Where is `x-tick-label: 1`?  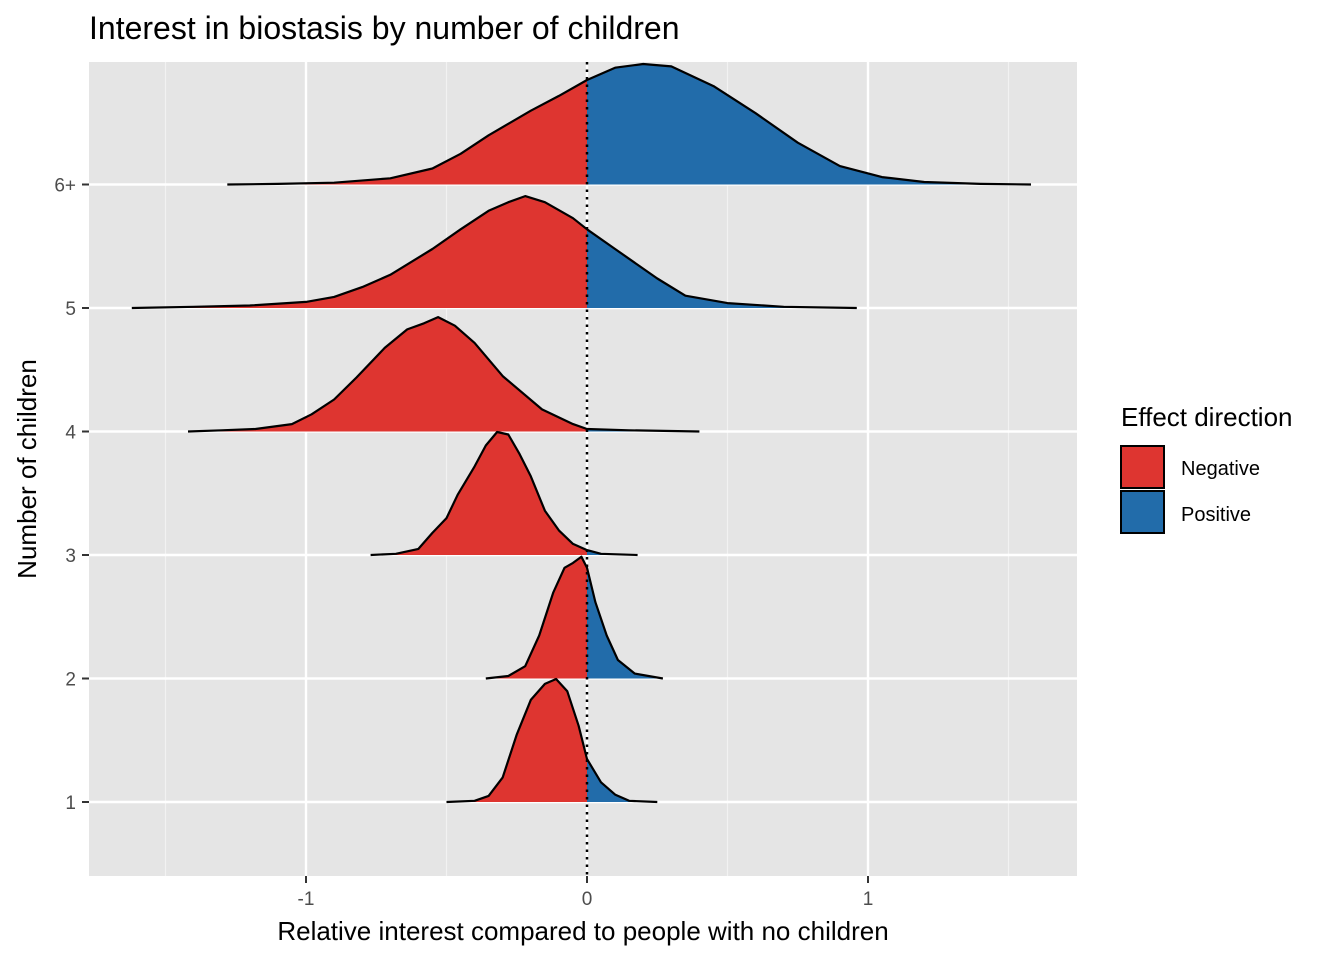 x-tick-label: 1 is located at coordinates (868, 899).